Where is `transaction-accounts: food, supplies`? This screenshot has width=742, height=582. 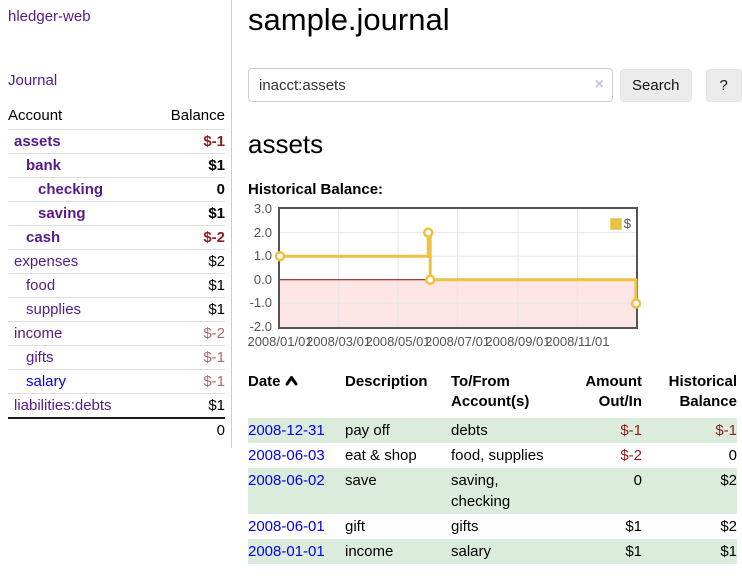 transaction-accounts: food, supplies is located at coordinates (497, 455).